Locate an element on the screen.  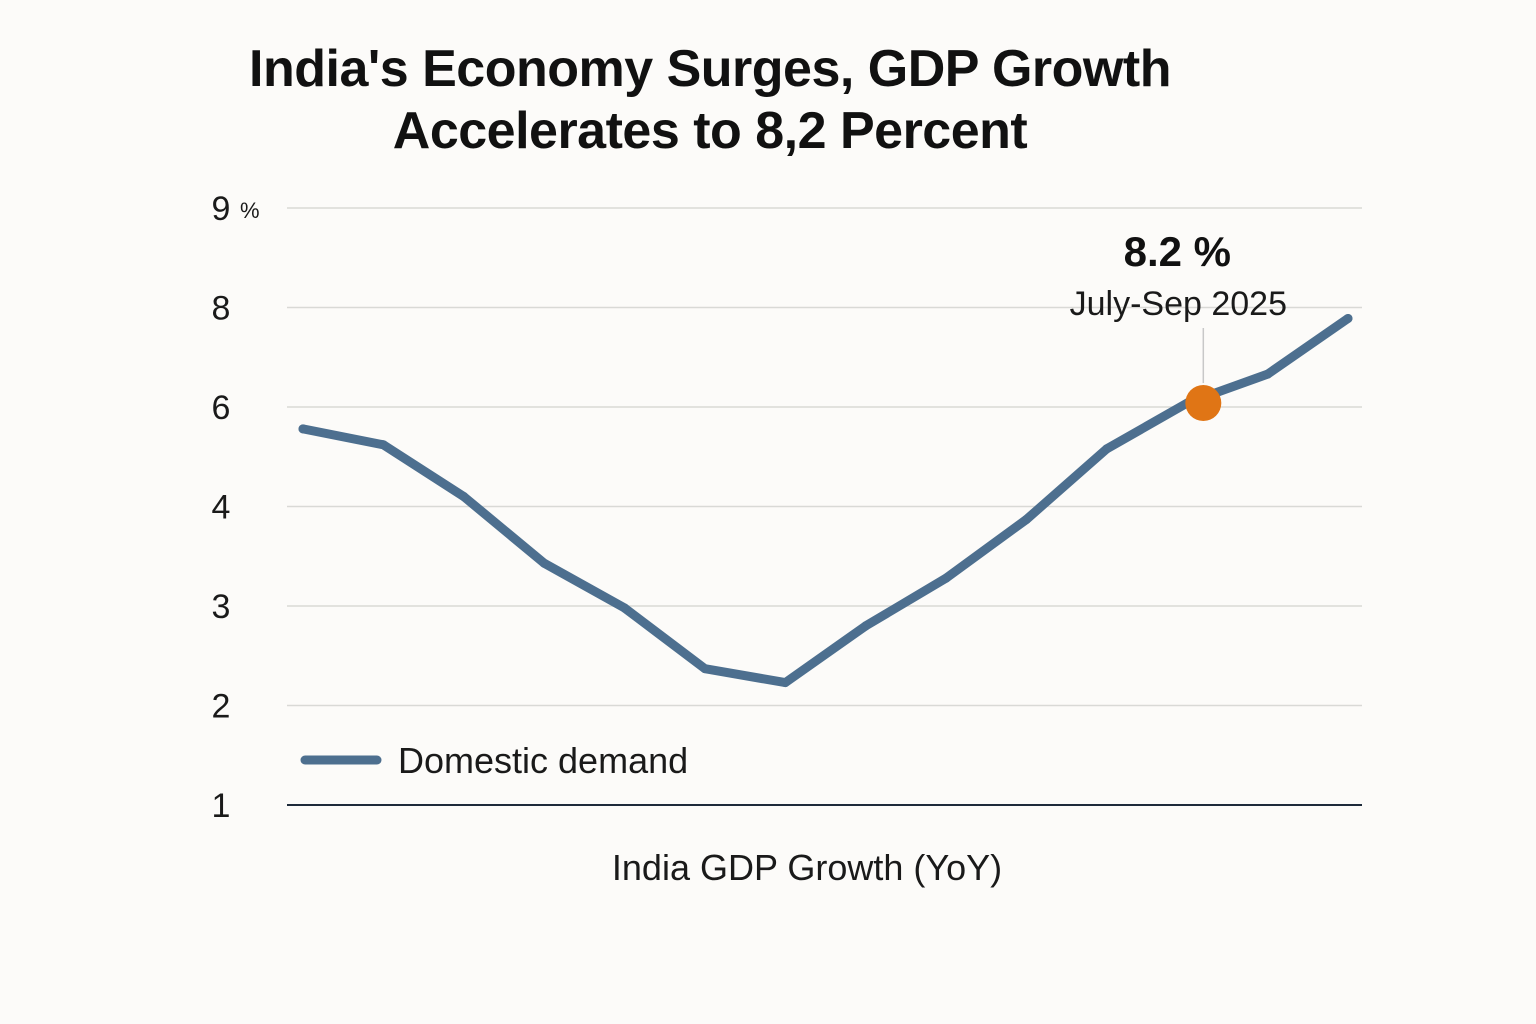
y-tick-label: 6 is located at coordinates (221, 408).